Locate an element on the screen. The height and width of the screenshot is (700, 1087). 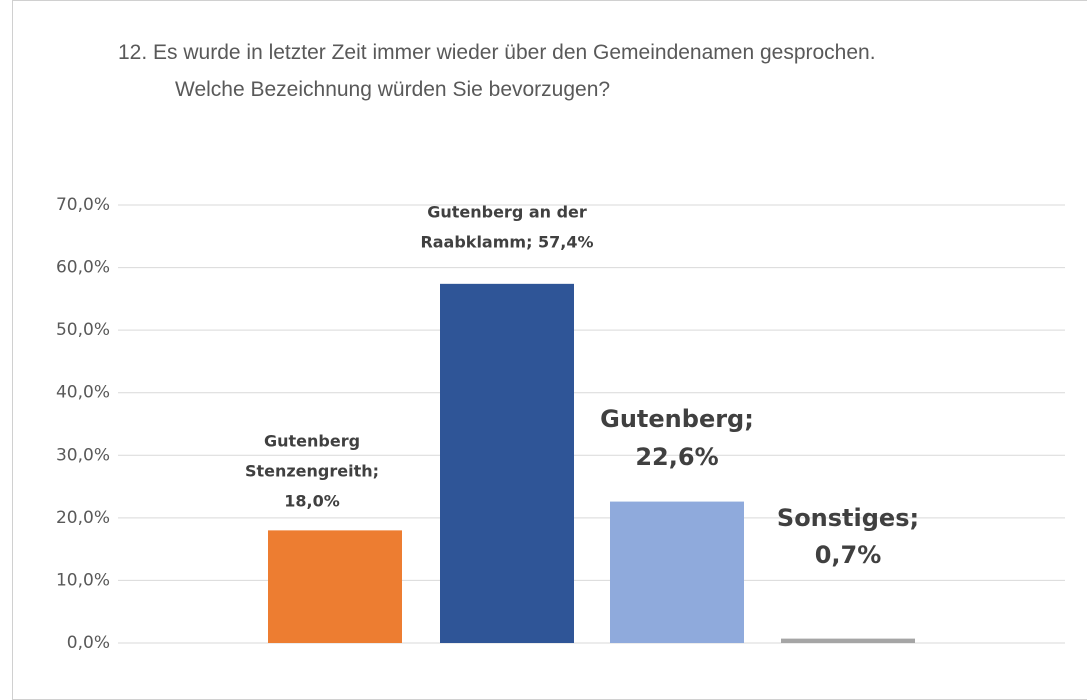
data-label: Gutenberg Stenzengreith; 18,0% is located at coordinates (312, 471).